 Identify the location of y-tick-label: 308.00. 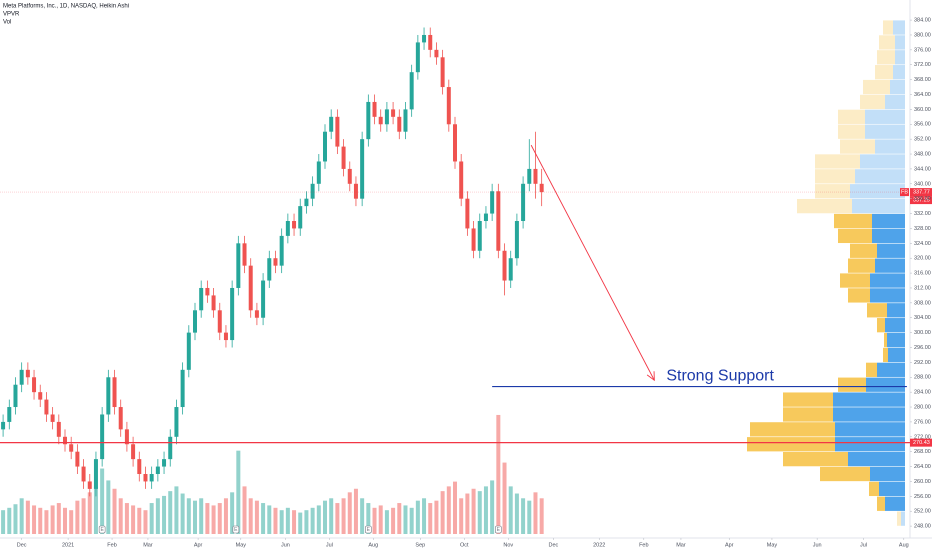
(922, 303).